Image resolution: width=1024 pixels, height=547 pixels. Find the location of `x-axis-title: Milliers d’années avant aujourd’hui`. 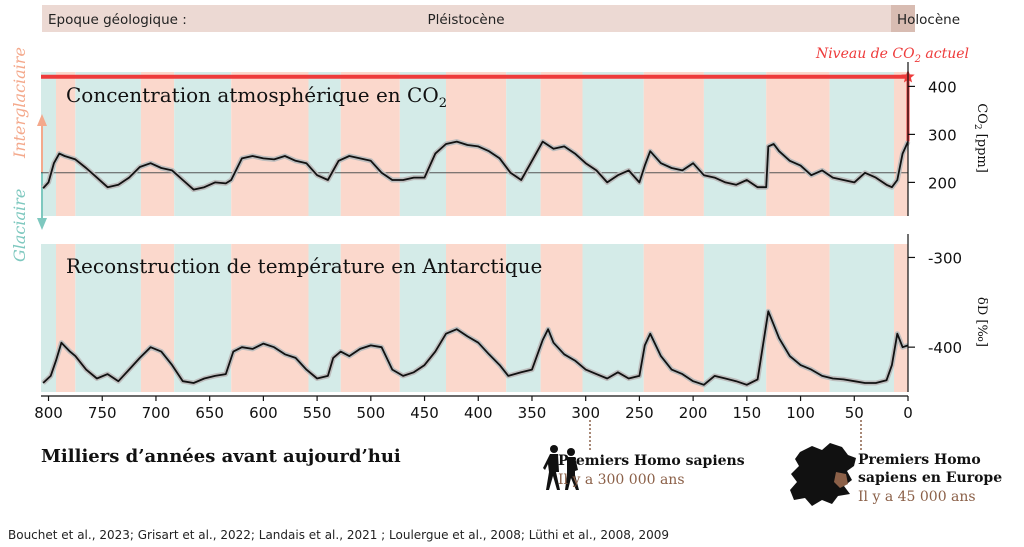

x-axis-title: Milliers d’années avant aujourd’hui is located at coordinates (221, 456).